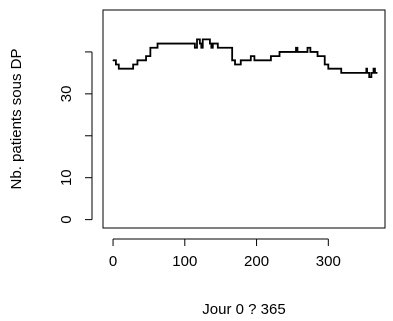  Describe the element at coordinates (184, 261) in the screenshot. I see `x-tick-label: 100` at that location.